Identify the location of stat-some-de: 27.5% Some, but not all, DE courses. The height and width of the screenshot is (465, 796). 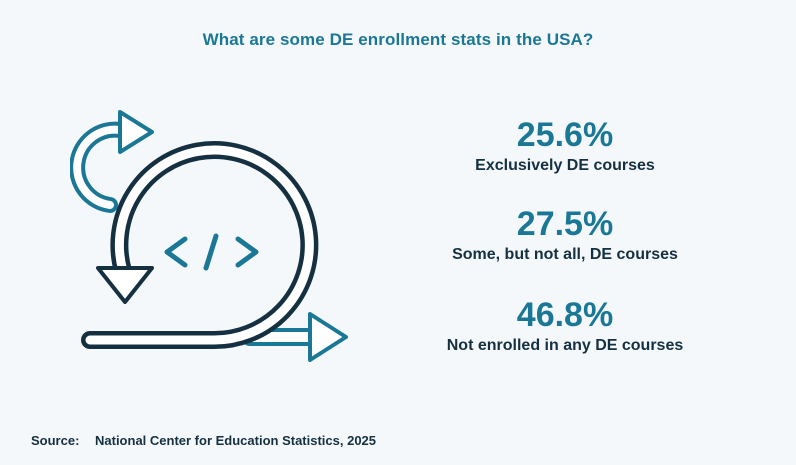
(565, 234).